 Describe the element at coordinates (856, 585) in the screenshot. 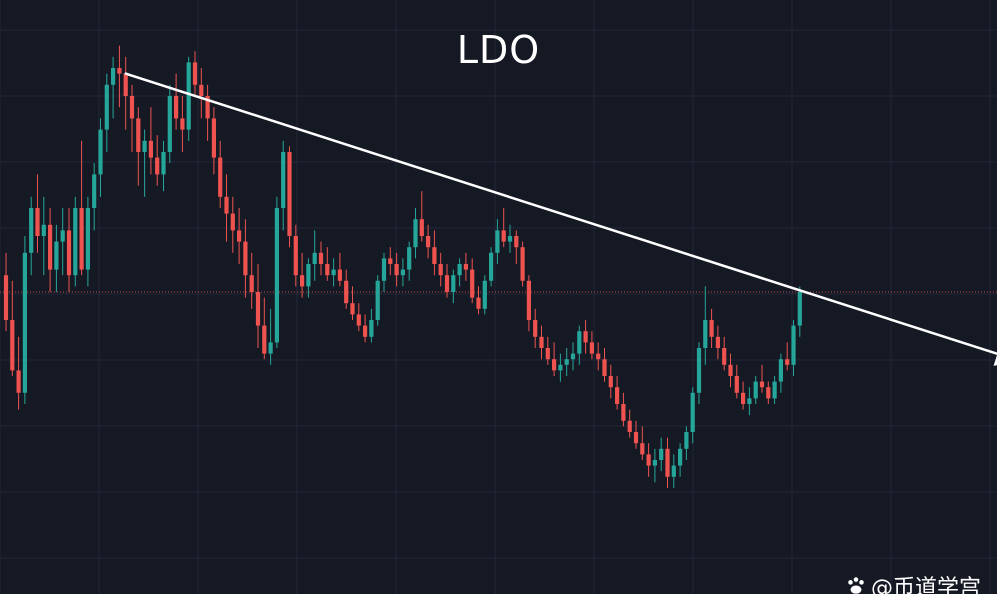

I see `paw-icon` at that location.